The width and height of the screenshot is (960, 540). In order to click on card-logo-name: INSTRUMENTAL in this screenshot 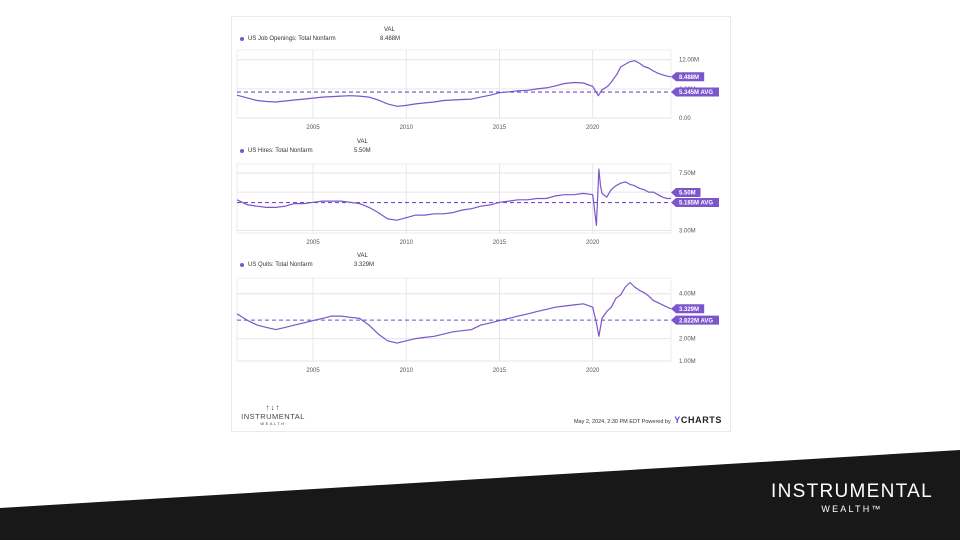, I will do `click(273, 416)`.